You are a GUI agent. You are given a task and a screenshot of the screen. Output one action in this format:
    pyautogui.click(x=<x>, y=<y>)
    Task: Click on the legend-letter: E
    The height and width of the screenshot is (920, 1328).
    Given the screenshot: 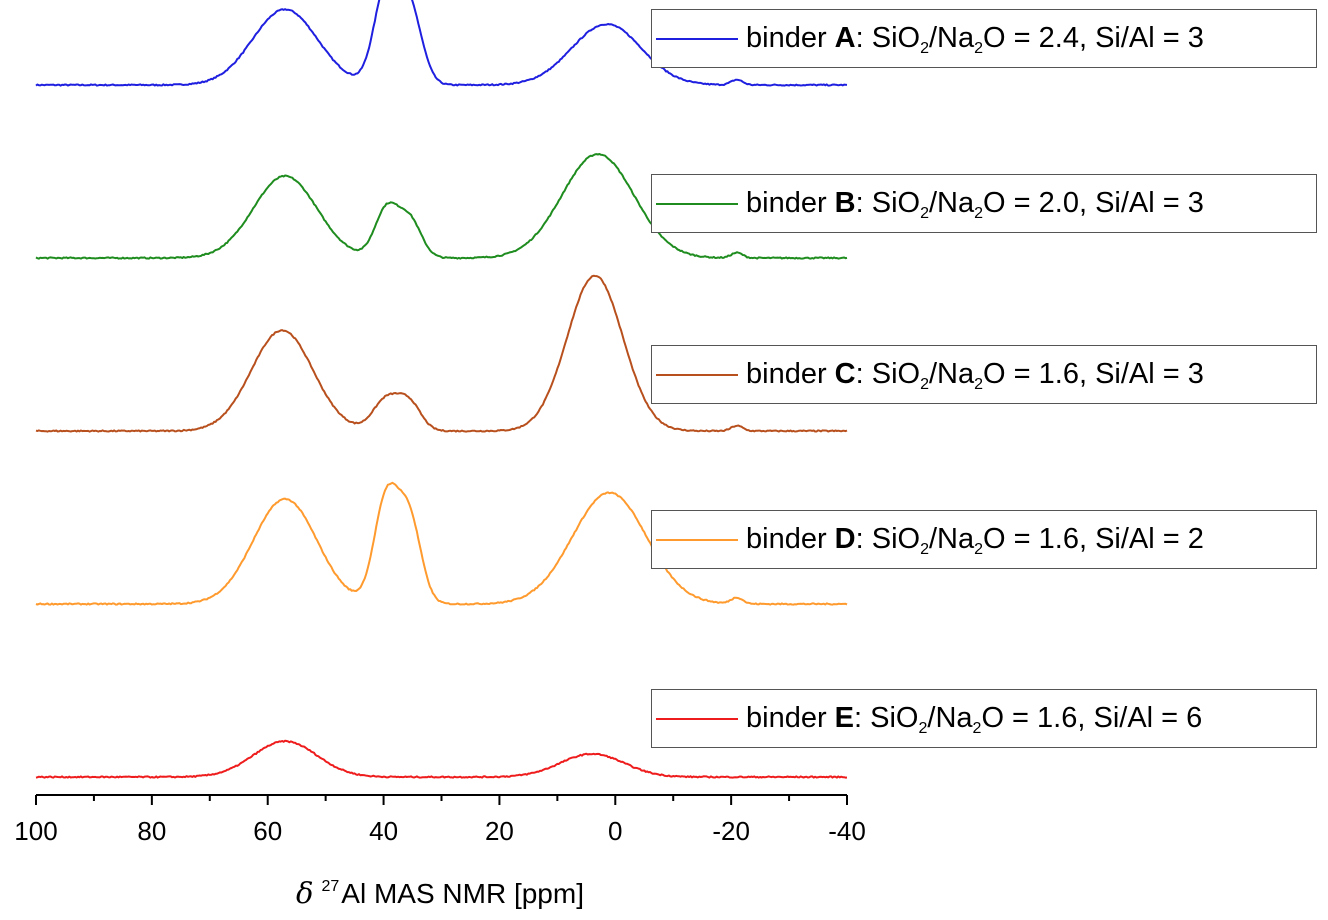 What is the action you would take?
    pyautogui.click(x=844, y=718)
    